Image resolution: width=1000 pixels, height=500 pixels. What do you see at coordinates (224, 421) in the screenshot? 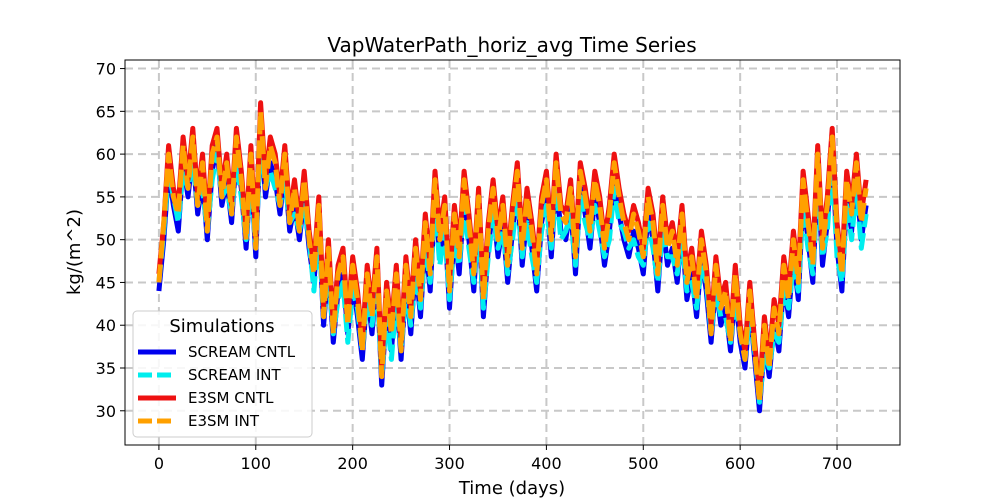
I see `legend-label: E3SM INT` at bounding box center [224, 421].